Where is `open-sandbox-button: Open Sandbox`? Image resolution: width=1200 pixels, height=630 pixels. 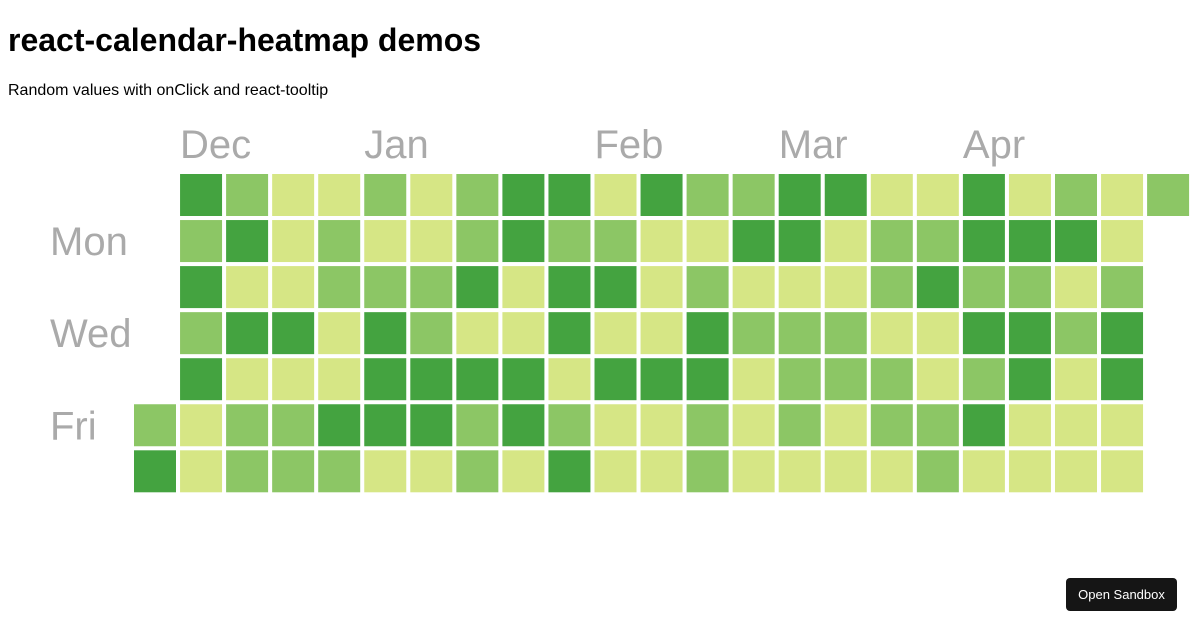 open-sandbox-button: Open Sandbox is located at coordinates (1121, 594).